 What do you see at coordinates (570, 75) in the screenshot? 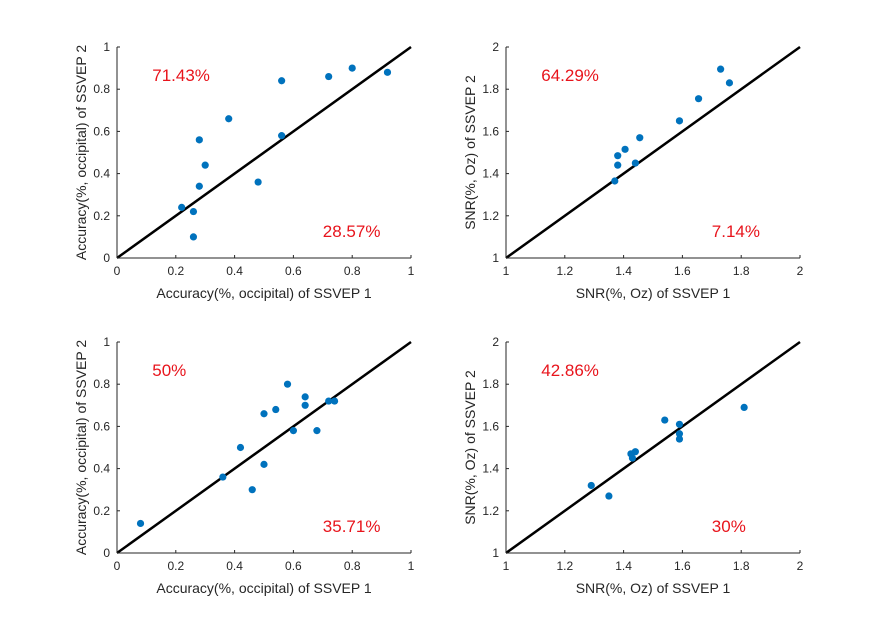
I see `upper-percentage-label: 64.29%` at bounding box center [570, 75].